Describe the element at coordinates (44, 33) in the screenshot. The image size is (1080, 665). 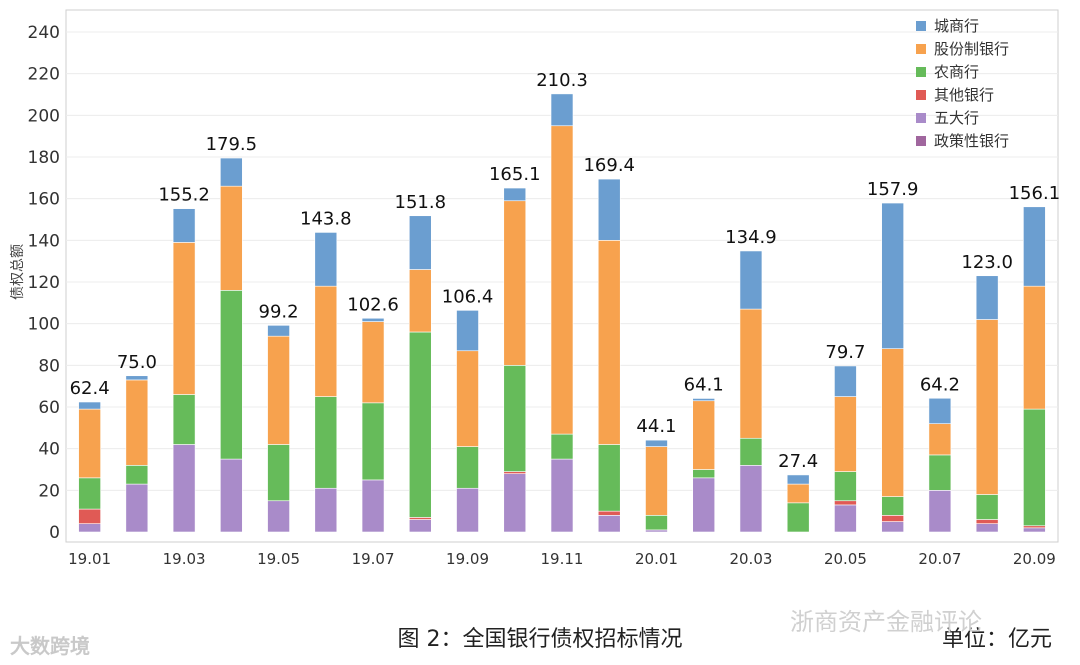
I see `y-tick-label: 240` at that location.